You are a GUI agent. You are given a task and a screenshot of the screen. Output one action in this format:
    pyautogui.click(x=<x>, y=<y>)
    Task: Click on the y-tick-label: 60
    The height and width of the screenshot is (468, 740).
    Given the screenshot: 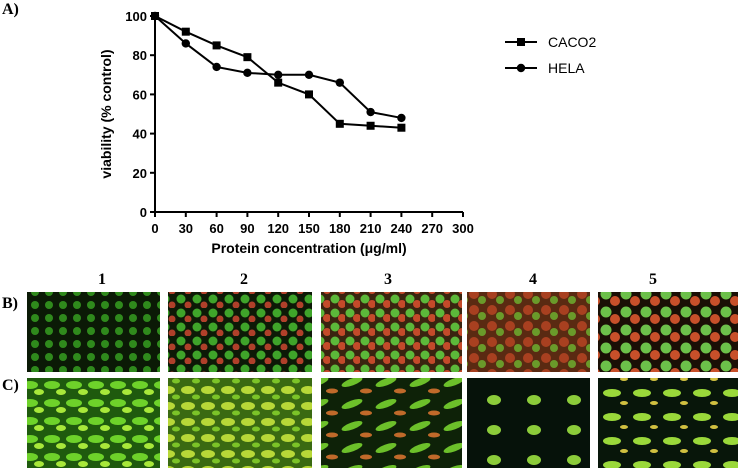 What is the action you would take?
    pyautogui.click(x=140, y=94)
    